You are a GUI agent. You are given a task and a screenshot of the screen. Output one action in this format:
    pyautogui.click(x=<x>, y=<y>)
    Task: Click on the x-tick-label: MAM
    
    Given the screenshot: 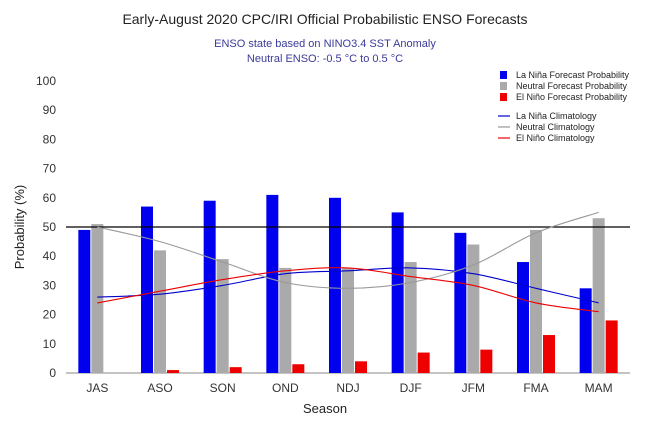 What is the action you would take?
    pyautogui.click(x=599, y=388)
    